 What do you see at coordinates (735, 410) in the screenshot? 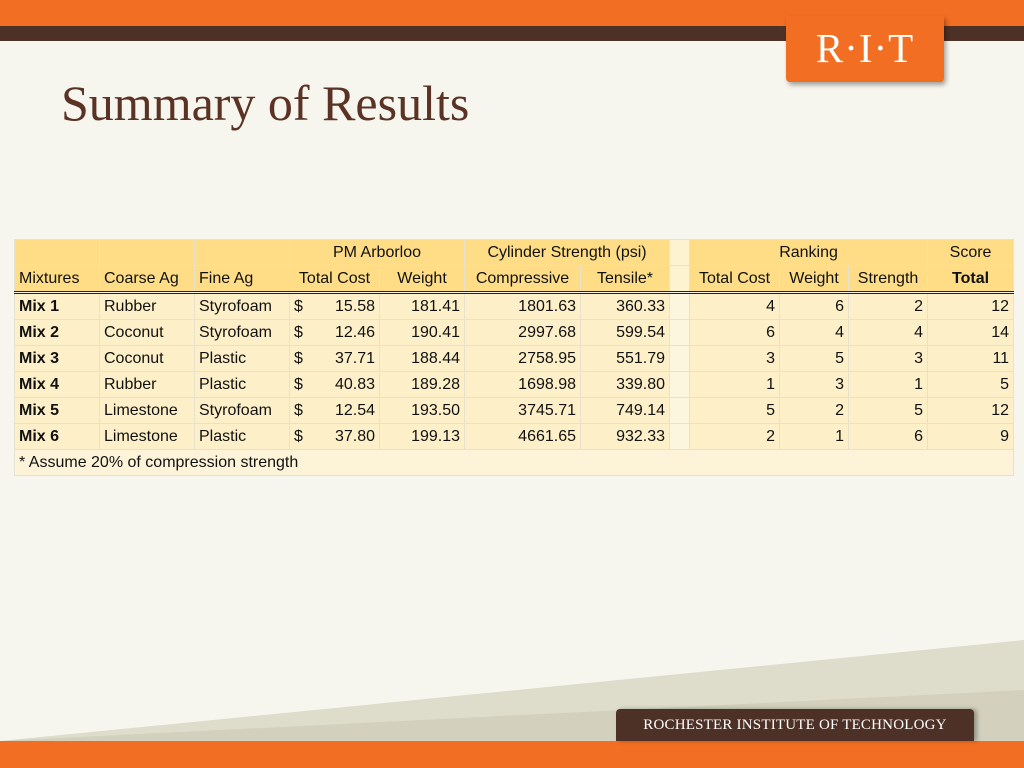
I see `cell-rank-cost: 5` at bounding box center [735, 410].